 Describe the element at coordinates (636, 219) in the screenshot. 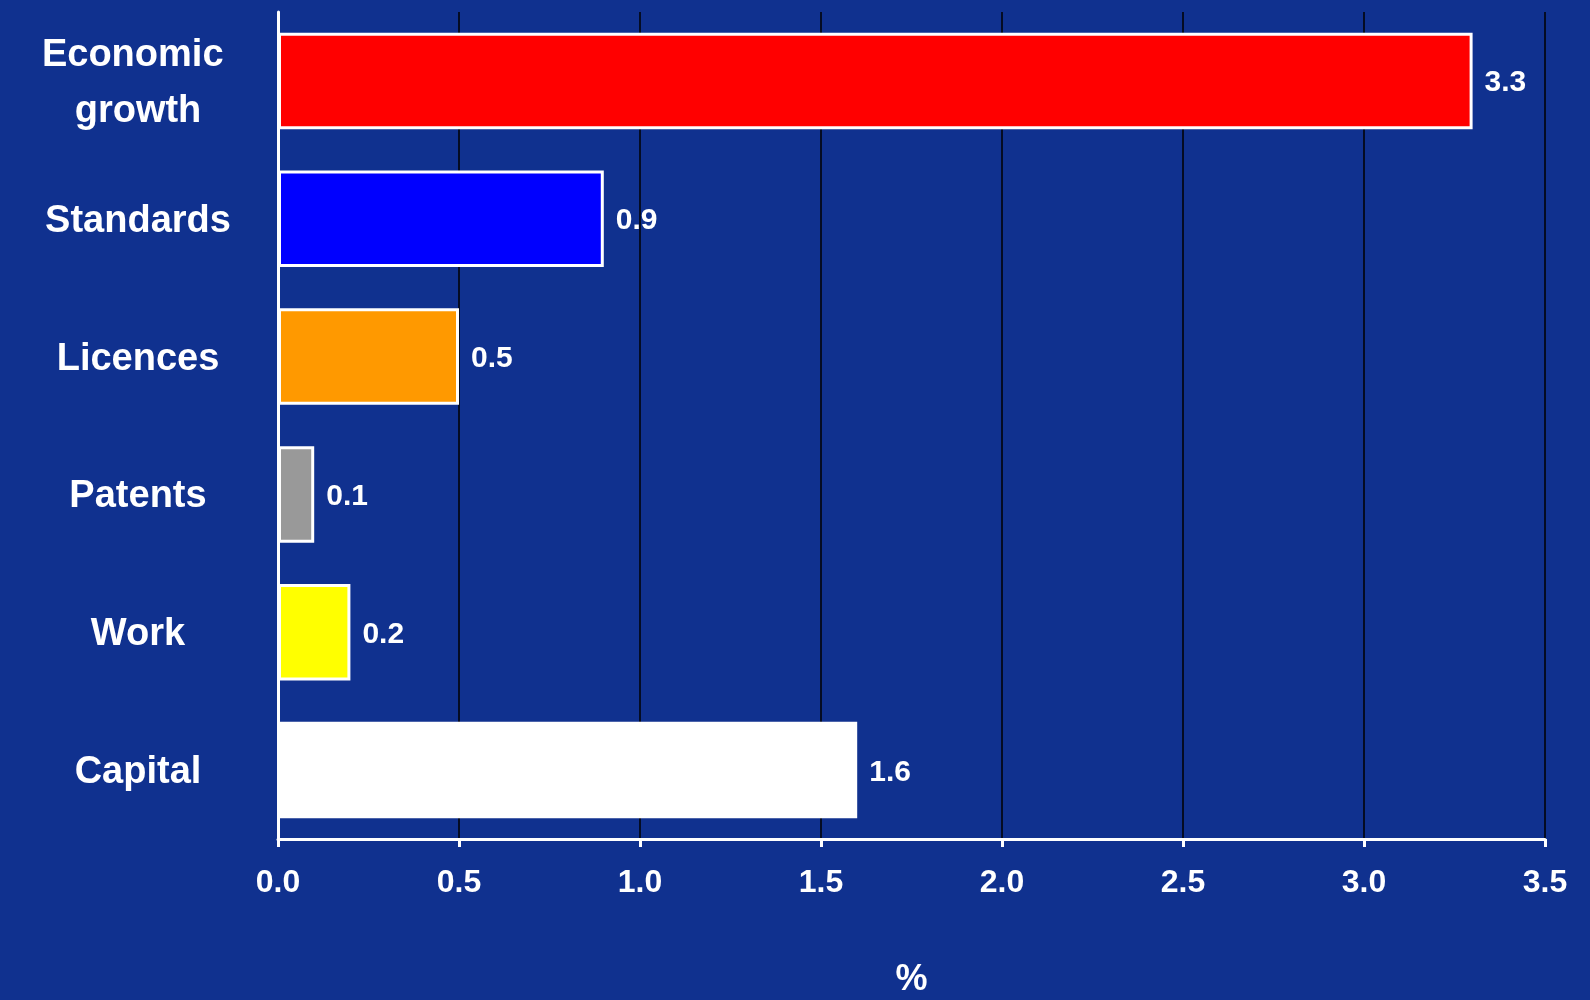

I see `data-label: 0.9` at that location.